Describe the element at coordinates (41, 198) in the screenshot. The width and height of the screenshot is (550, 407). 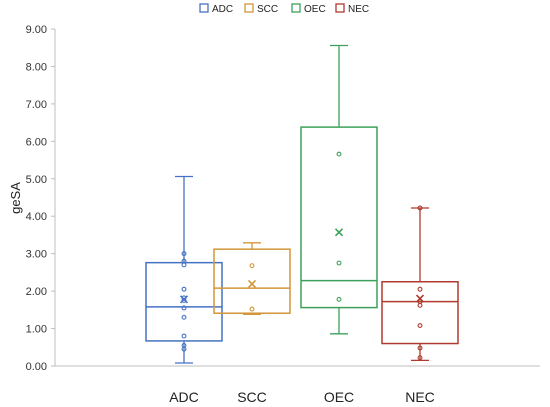
I see `y-axis: 0.00 1.00 2.00 3.00 4.00 5.00 6.00 7.00 8.00 9.00` at that location.